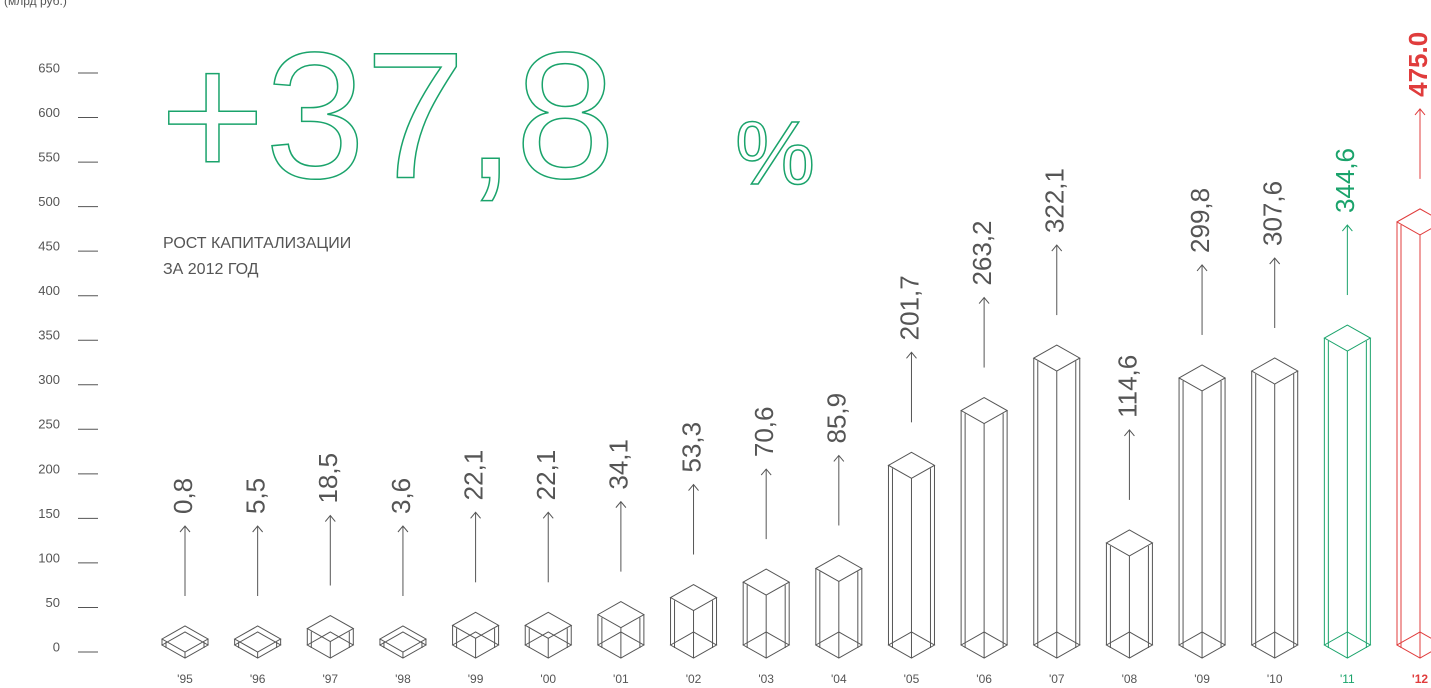 The image size is (1431, 688). Describe the element at coordinates (775, 154) in the screenshot. I see `headline-unit: %` at that location.